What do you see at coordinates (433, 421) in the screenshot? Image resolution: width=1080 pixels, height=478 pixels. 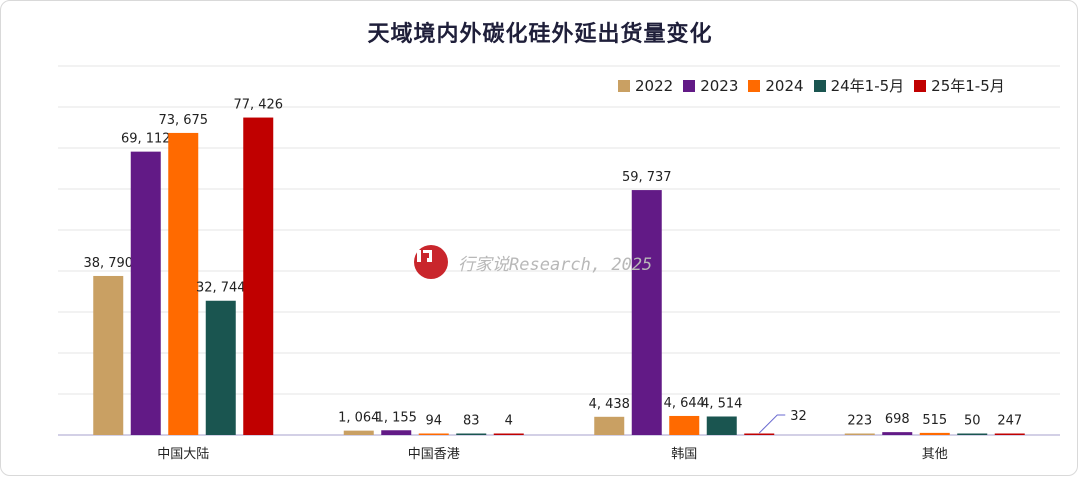 I see `data-label: 94` at bounding box center [433, 421].